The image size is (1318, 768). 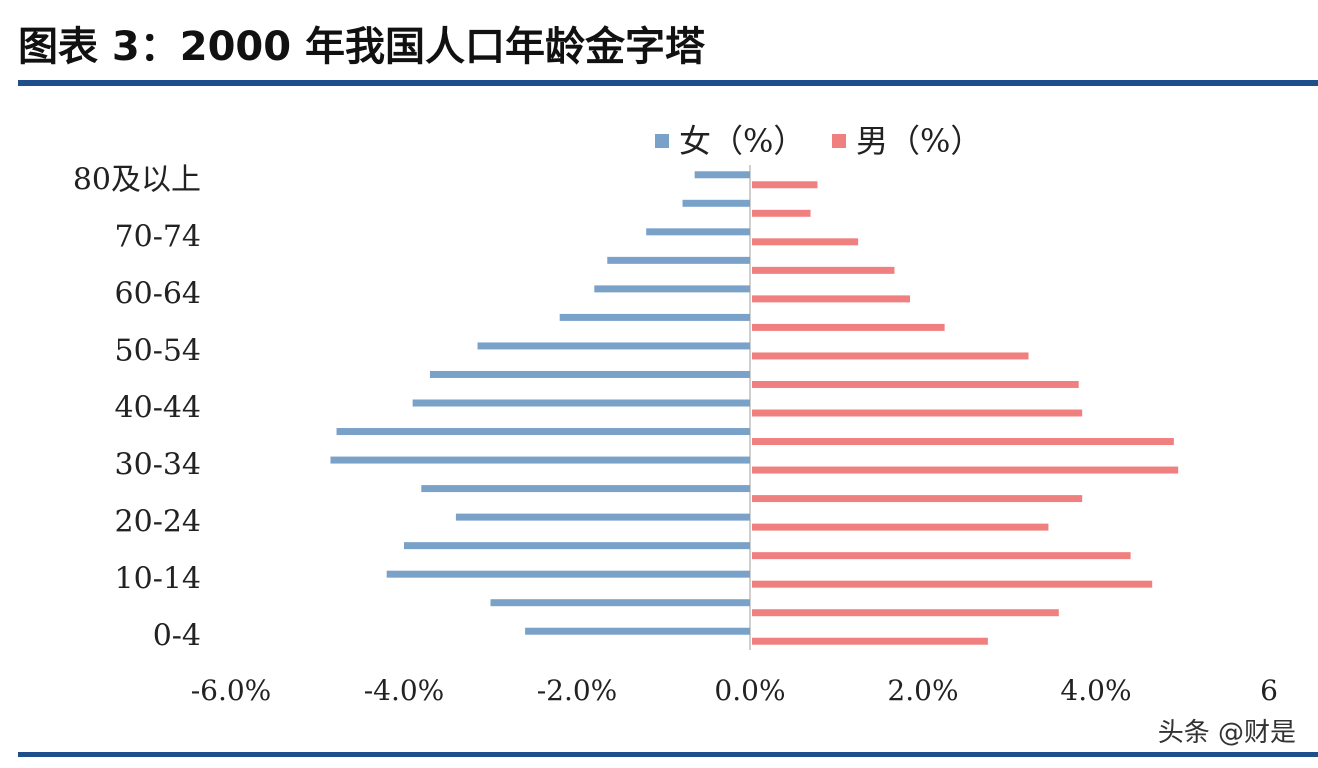 I want to click on x-tick-label: -2.0%, so click(x=577, y=690).